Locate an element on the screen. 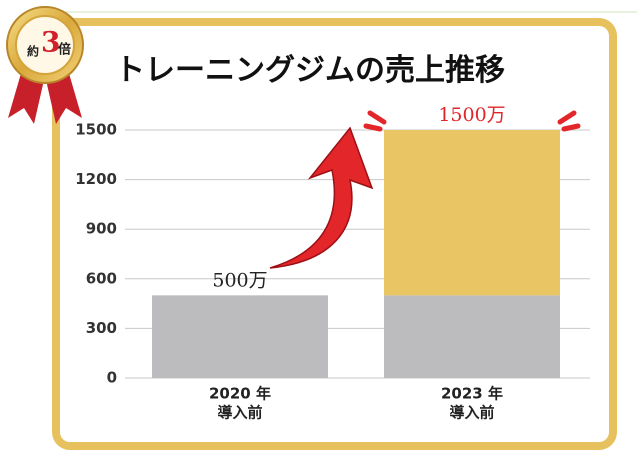 The image size is (637, 469). total-label: 500万 is located at coordinates (239, 280).